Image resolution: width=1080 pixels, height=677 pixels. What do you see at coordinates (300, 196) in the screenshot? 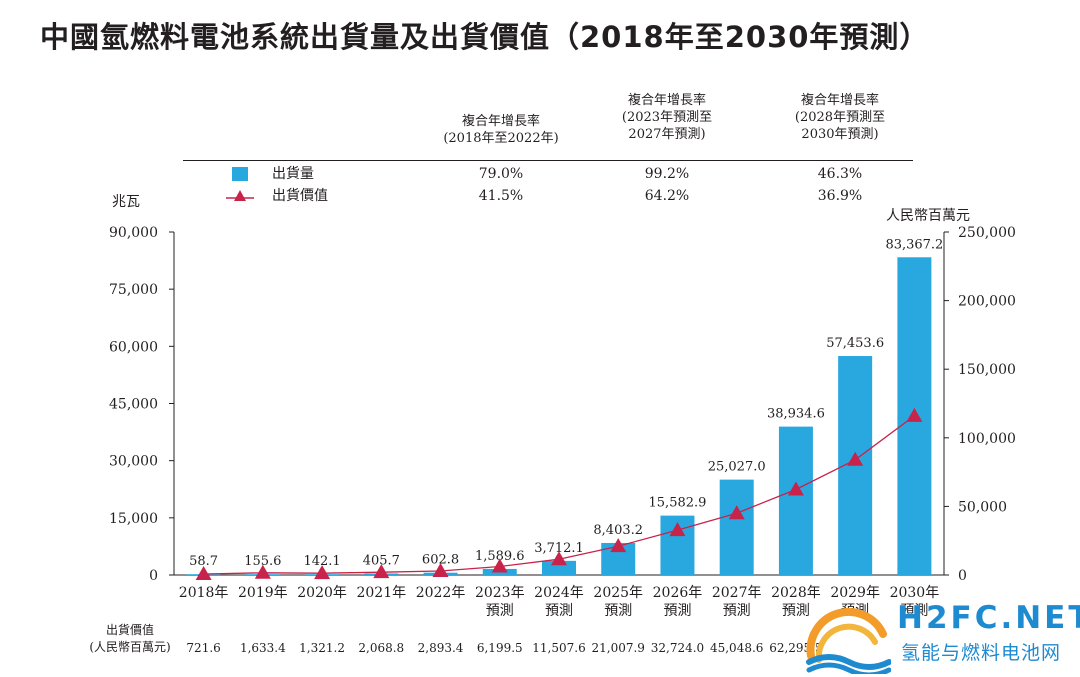
I see `legend-value-label: 出貨價值` at bounding box center [300, 196].